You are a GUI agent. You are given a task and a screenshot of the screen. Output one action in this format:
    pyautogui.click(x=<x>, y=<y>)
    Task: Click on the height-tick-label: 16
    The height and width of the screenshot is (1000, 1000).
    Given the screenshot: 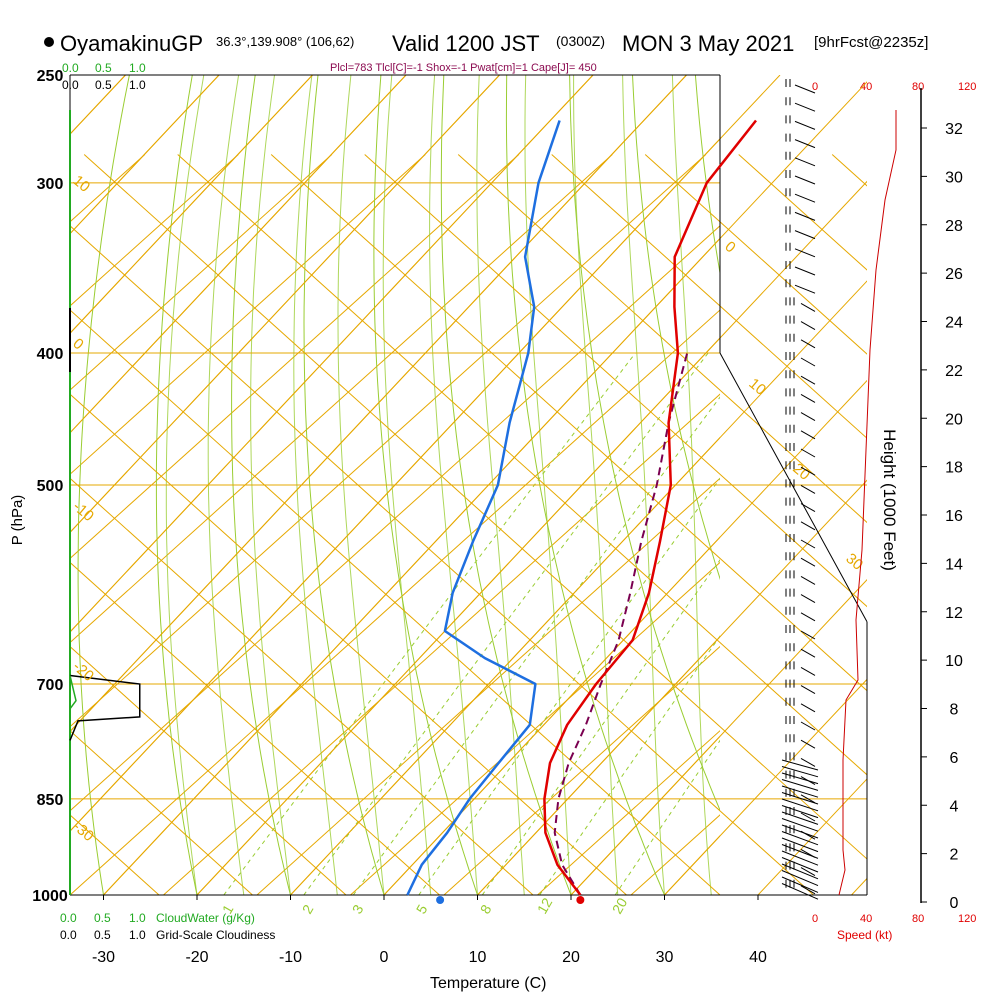 What is the action you would take?
    pyautogui.click(x=954, y=516)
    